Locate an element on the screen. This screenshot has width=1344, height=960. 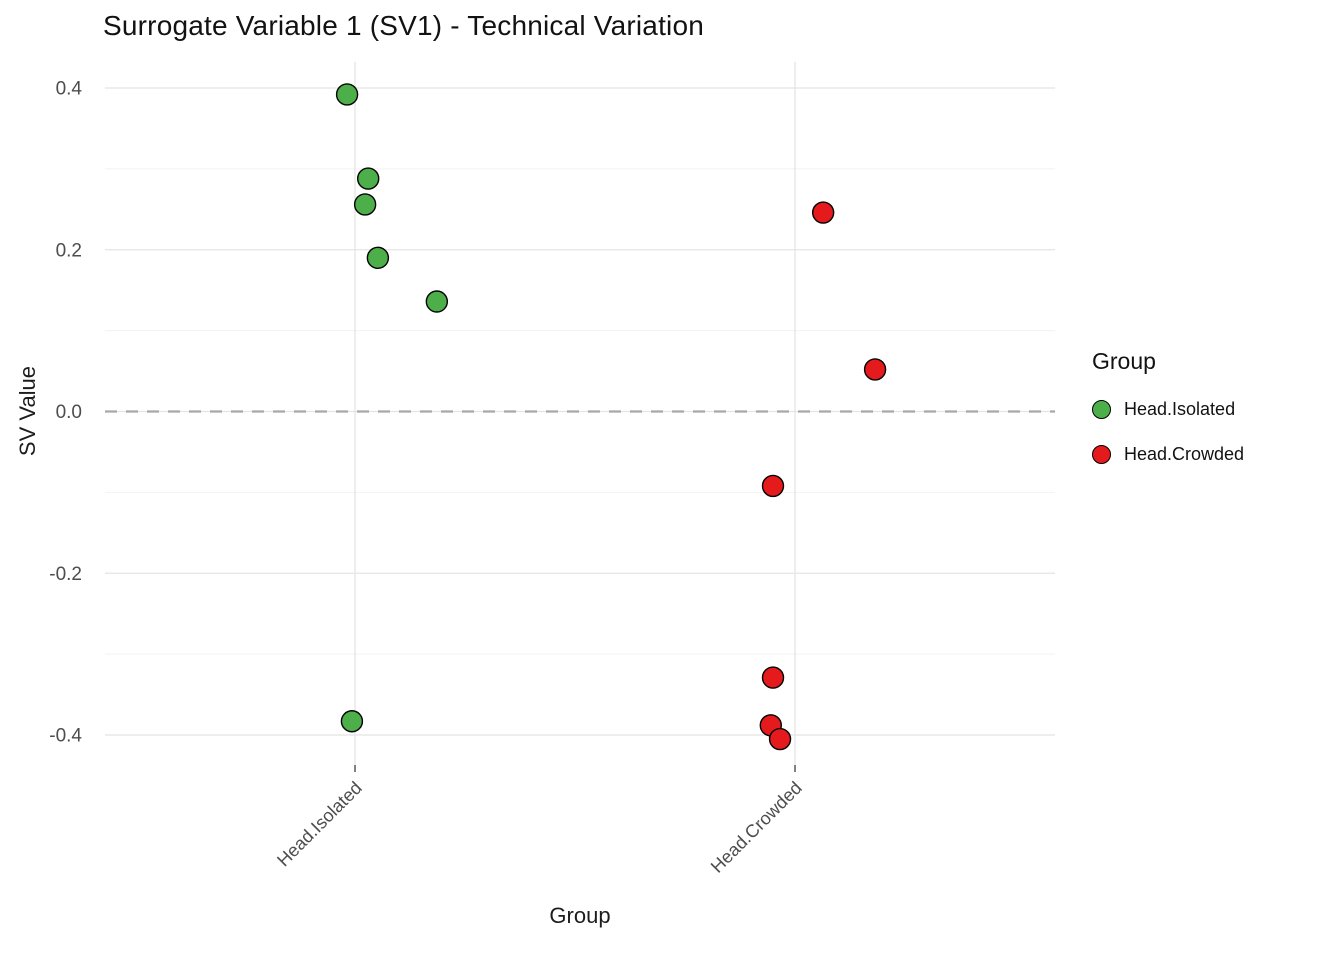
y-tick-label: -0.2 is located at coordinates (65, 574).